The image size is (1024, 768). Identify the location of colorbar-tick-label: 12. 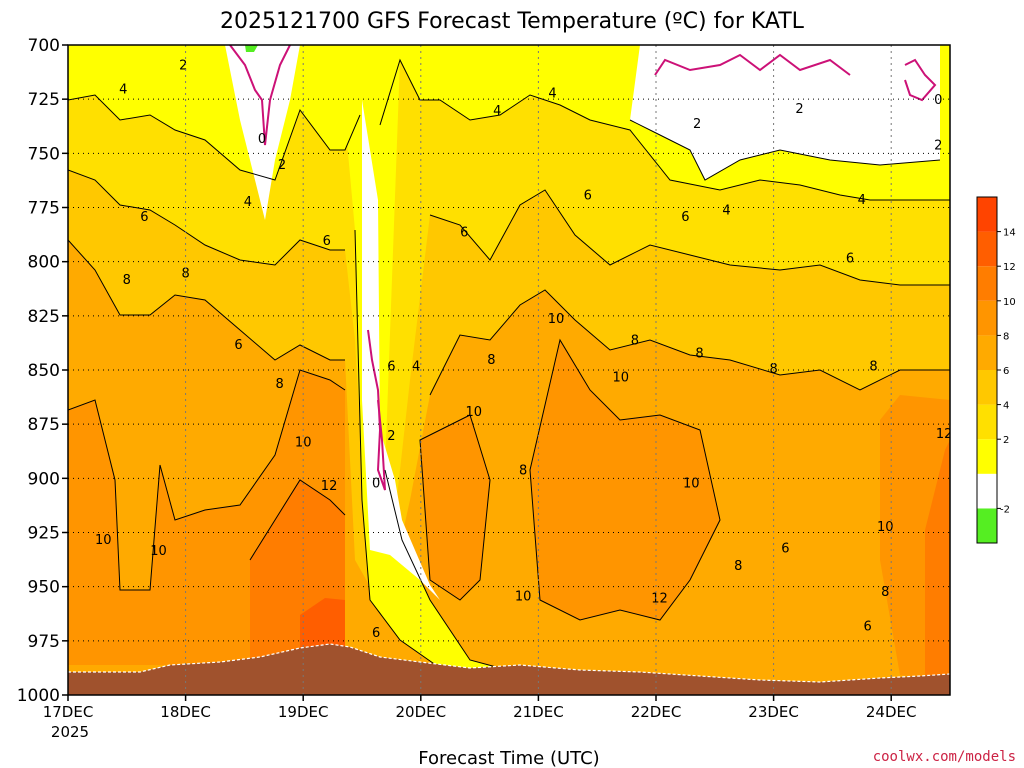
(1009, 267).